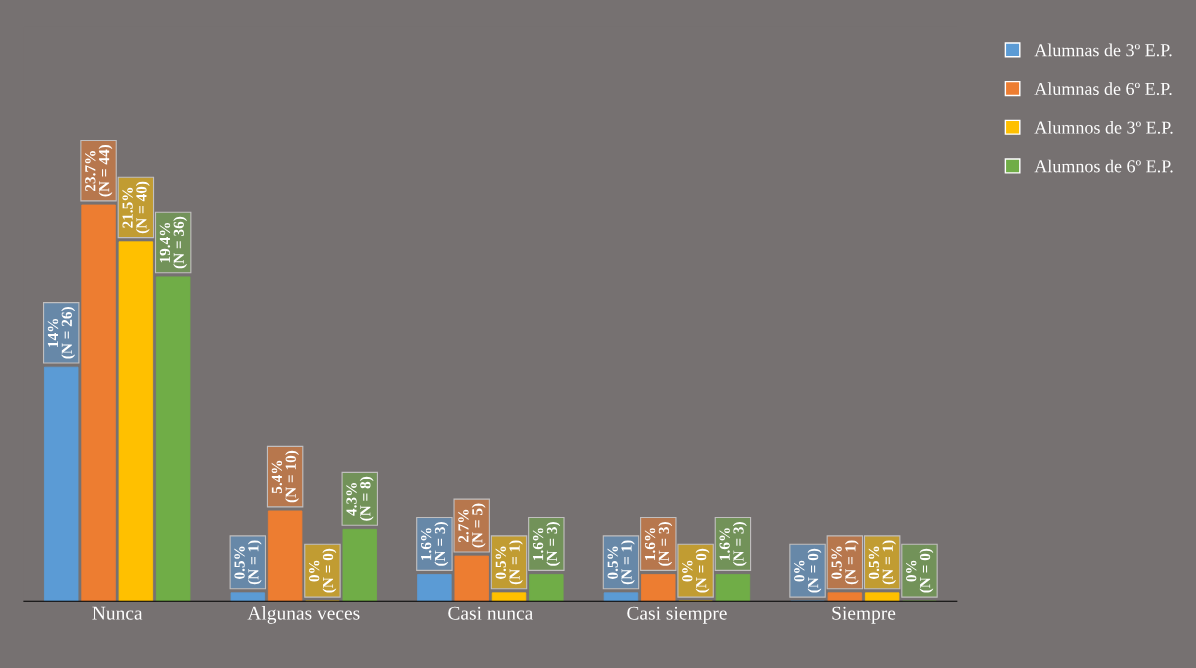 This screenshot has width=1196, height=668. Describe the element at coordinates (61, 333) in the screenshot. I see `data-label: 14% (N = 26)` at that location.